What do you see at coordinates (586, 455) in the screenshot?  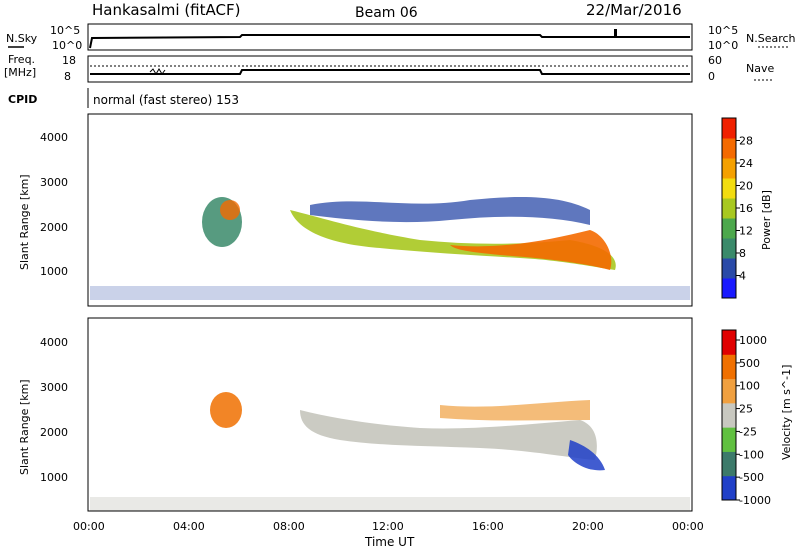 I see `velocity-positive-echo` at bounding box center [586, 455].